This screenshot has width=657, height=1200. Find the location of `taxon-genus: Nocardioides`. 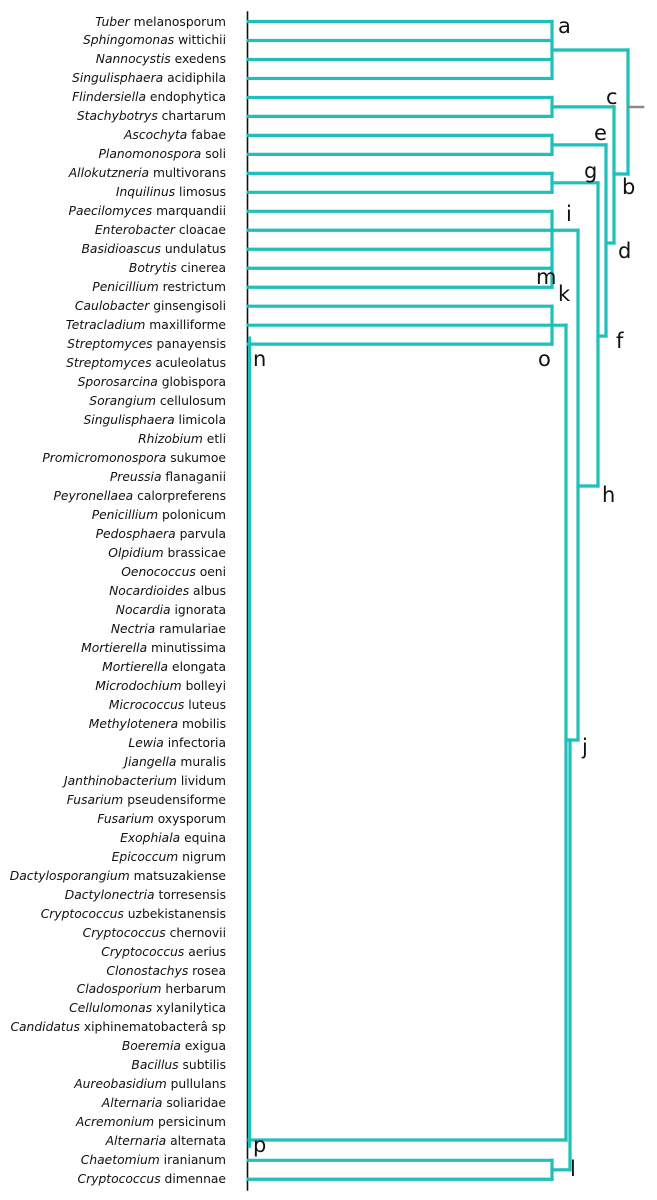

taxon-genus: Nocardioides is located at coordinates (149, 590).